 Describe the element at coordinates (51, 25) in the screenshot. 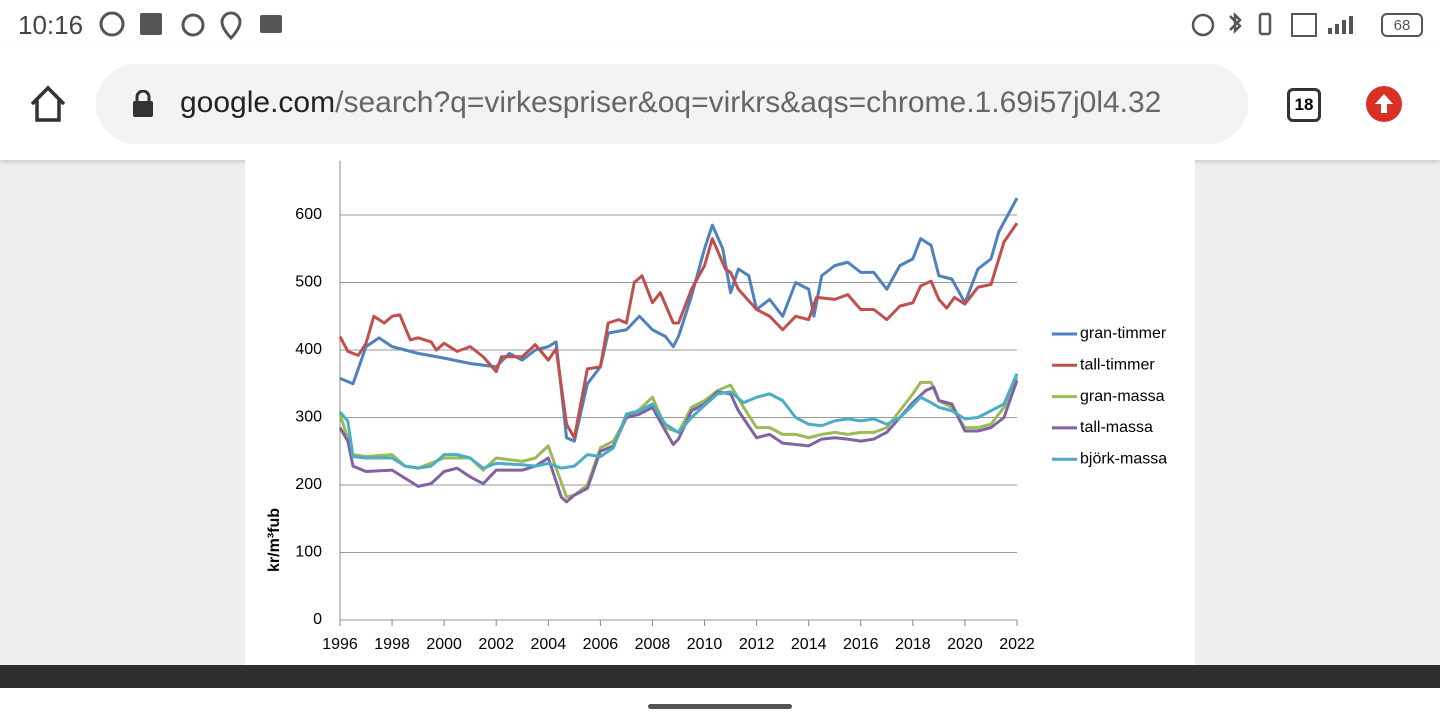

I see `clock: 10:16` at that location.